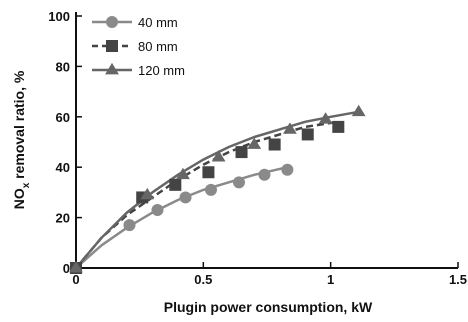 This screenshot has width=468, height=322. What do you see at coordinates (203, 279) in the screenshot?
I see `x-tick-label: 0.5` at bounding box center [203, 279].